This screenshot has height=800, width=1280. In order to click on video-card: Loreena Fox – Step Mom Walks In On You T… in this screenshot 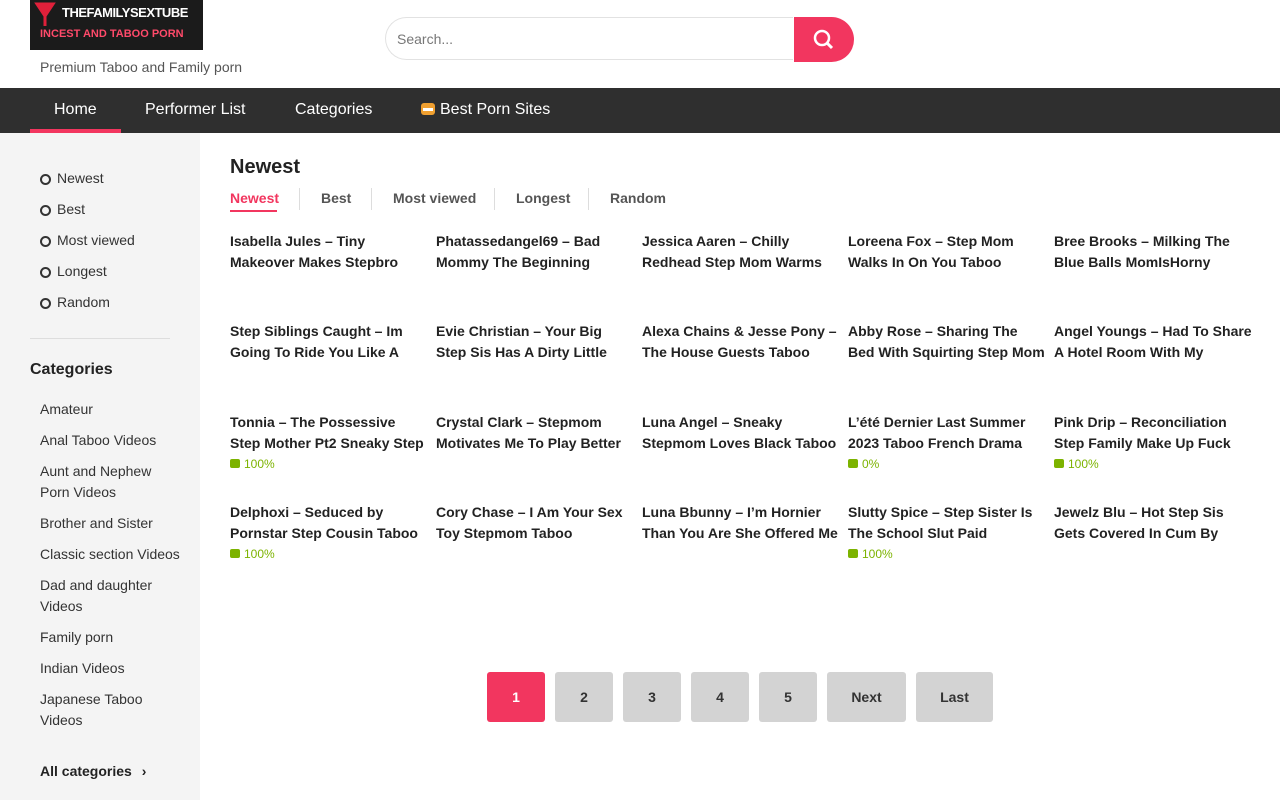, I will do `click(947, 252)`.